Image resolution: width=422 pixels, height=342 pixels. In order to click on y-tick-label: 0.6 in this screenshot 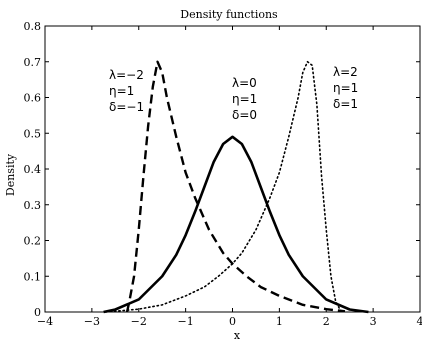, I will do `click(33, 98)`.